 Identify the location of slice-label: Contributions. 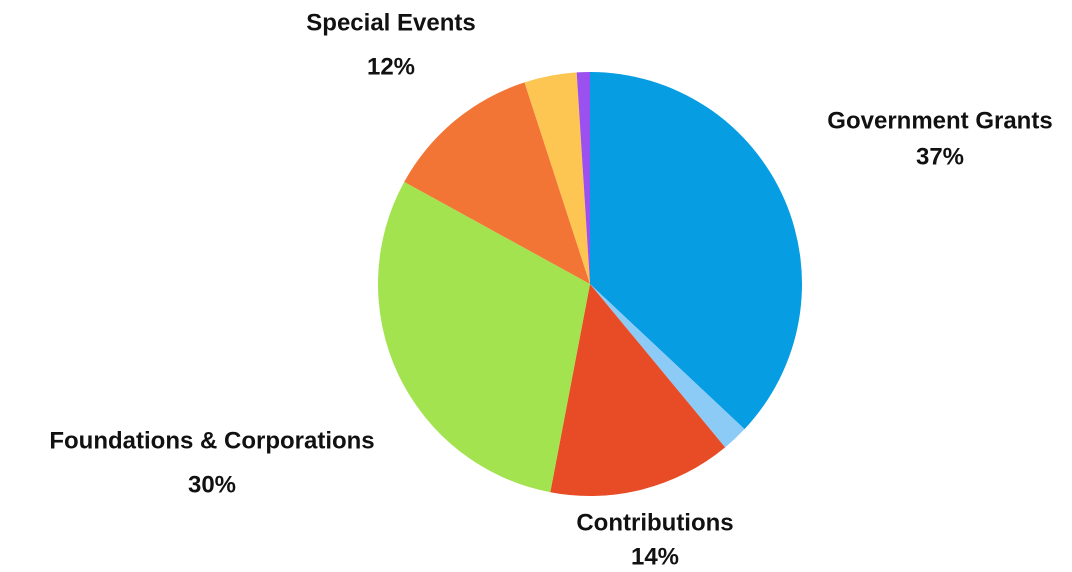
(654, 522).